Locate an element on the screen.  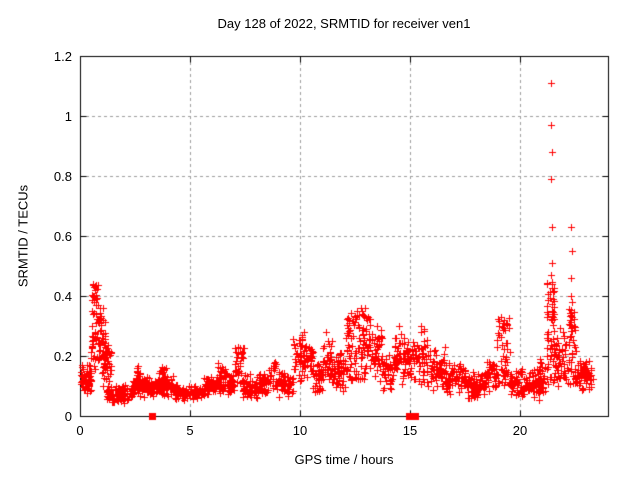
x-tick-label: 0 is located at coordinates (80, 430).